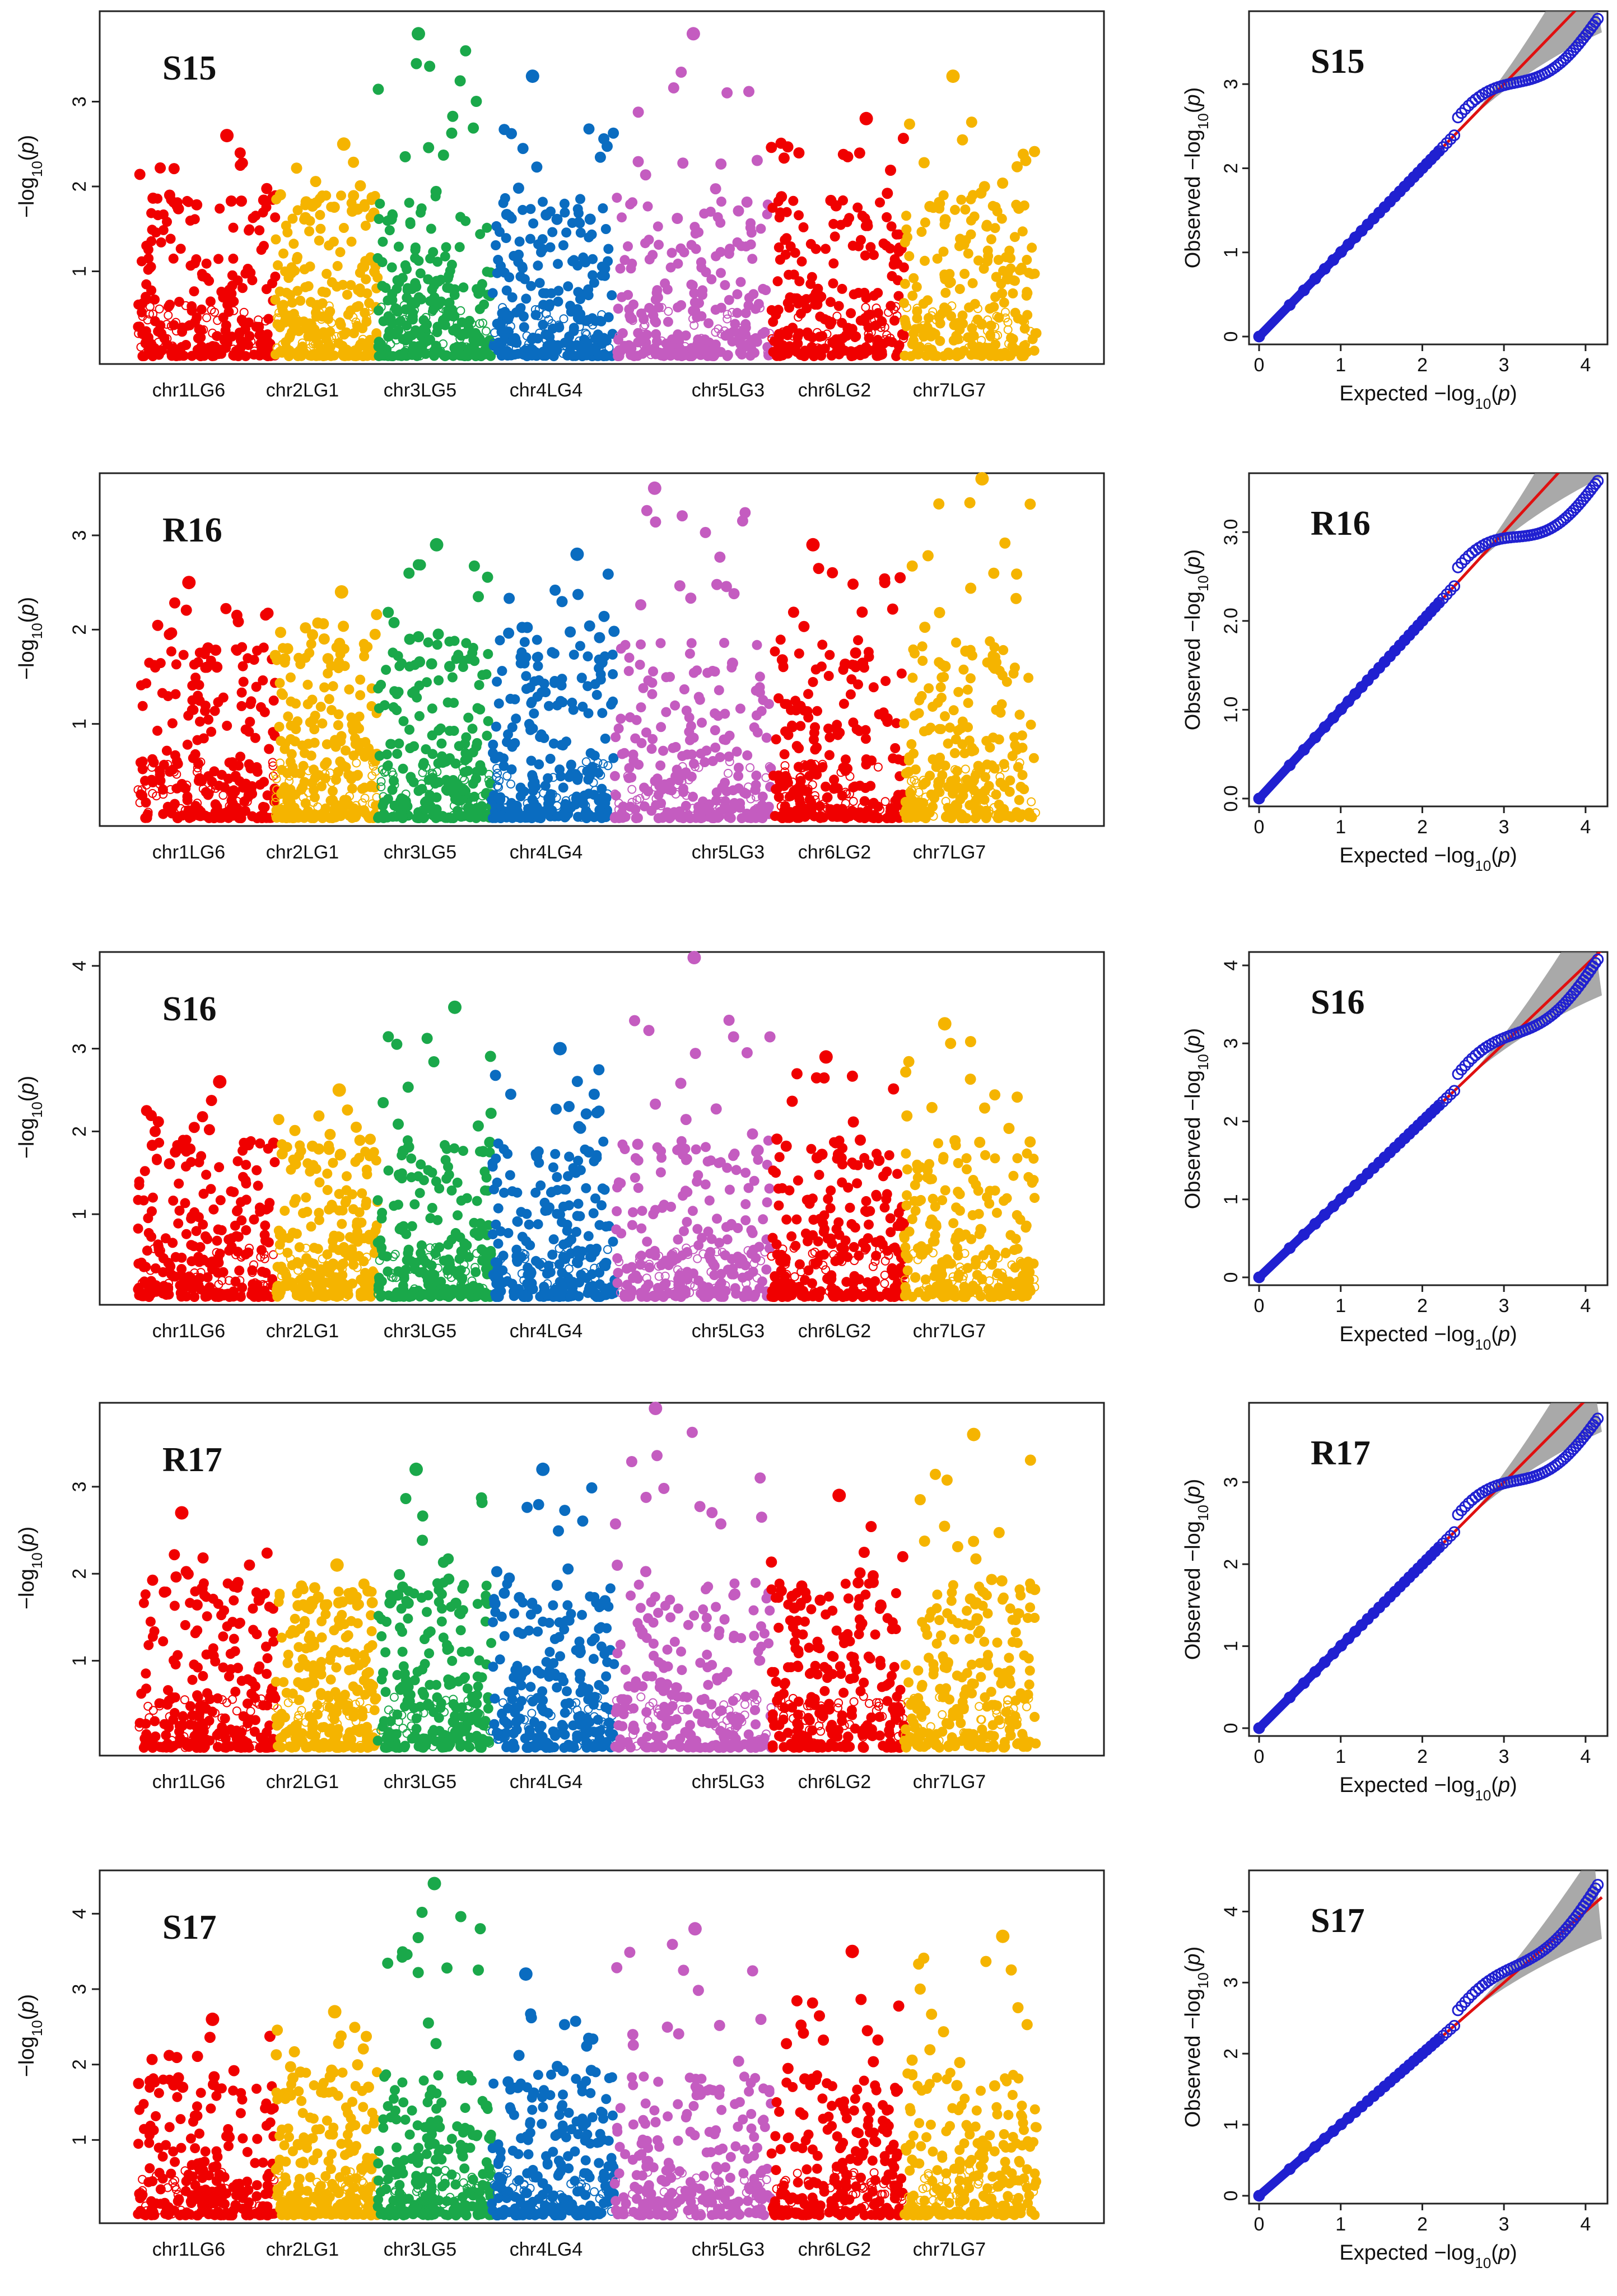 This screenshot has width=1617, height=2296. Describe the element at coordinates (1196, 640) in the screenshot. I see `y-axis-title: Observed −log10(p)` at that location.